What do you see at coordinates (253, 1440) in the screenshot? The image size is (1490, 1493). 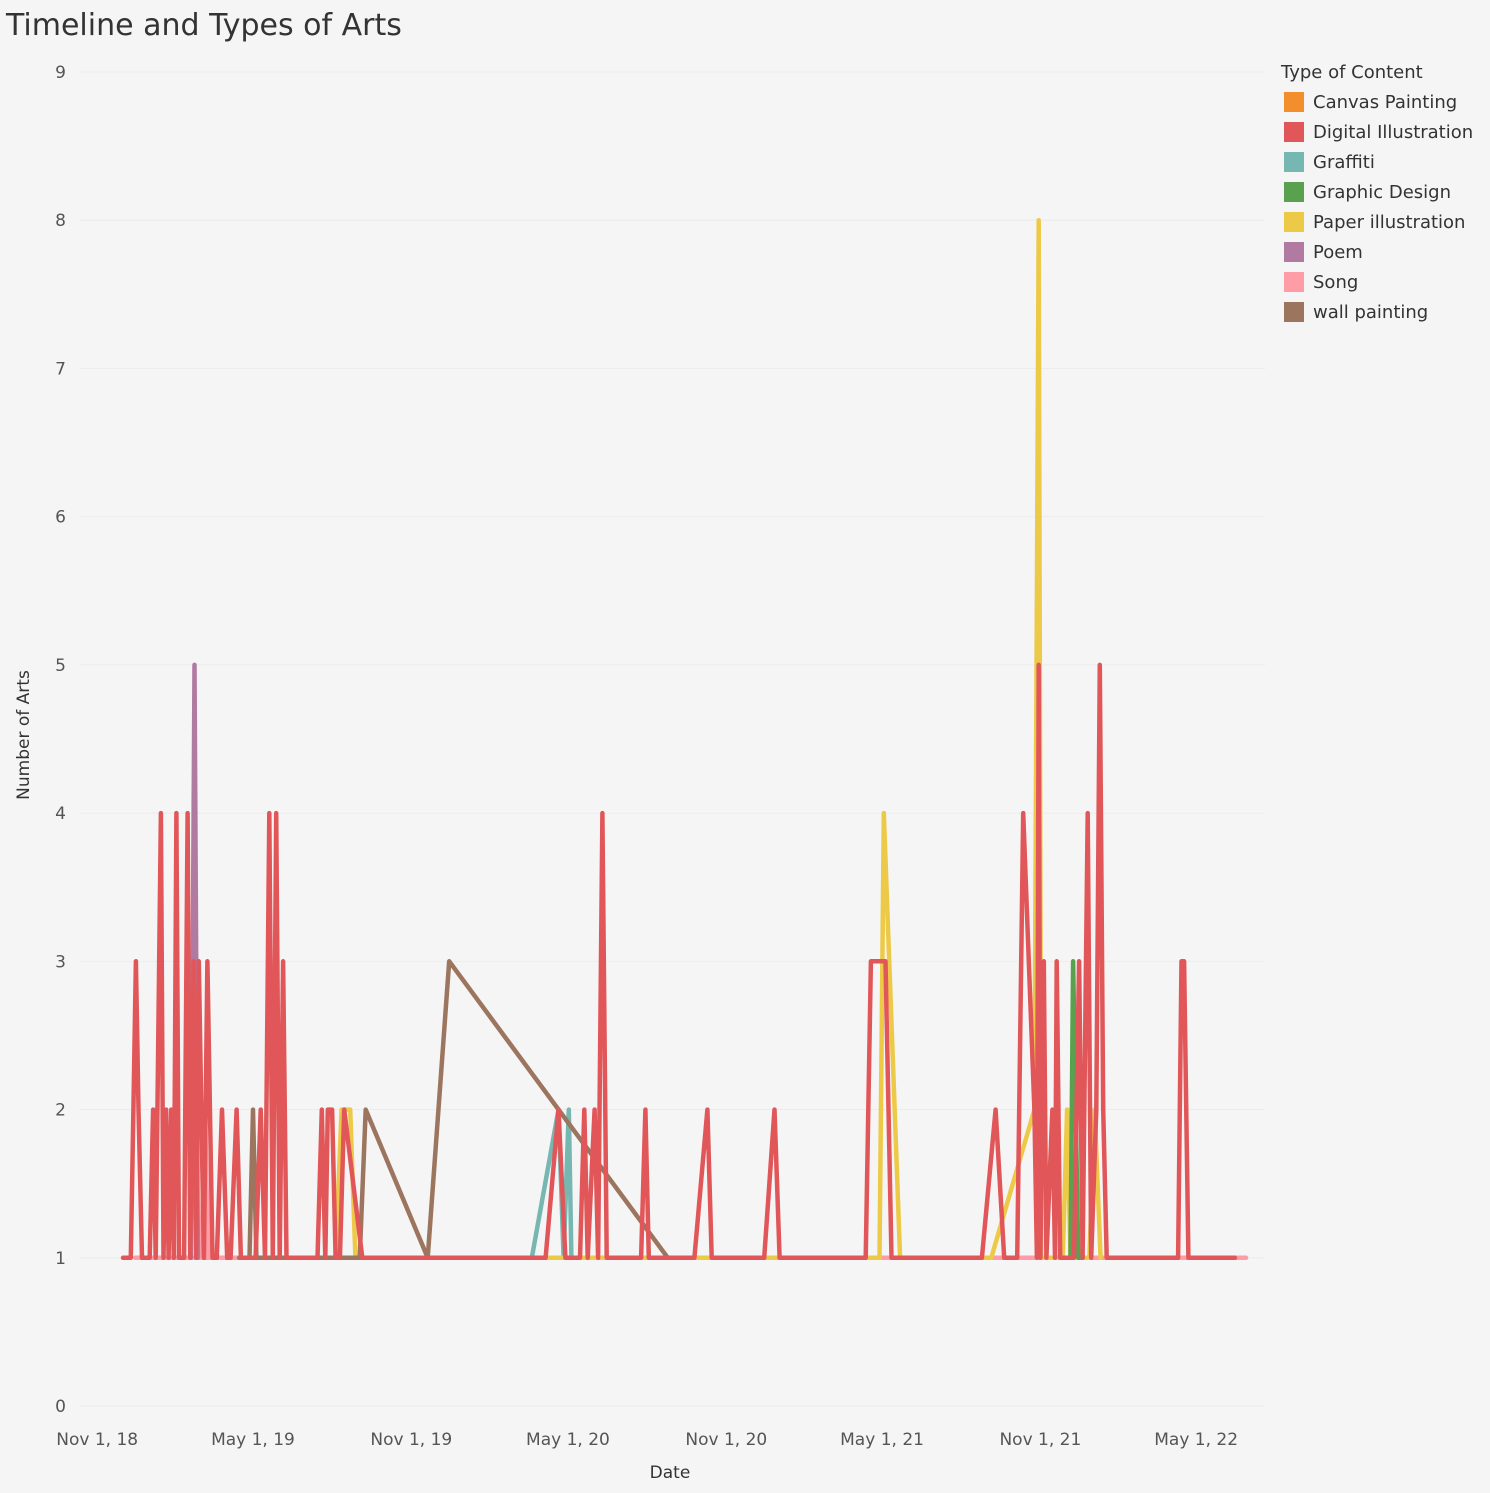 I see `x-tick-label: May 1, 19` at bounding box center [253, 1440].